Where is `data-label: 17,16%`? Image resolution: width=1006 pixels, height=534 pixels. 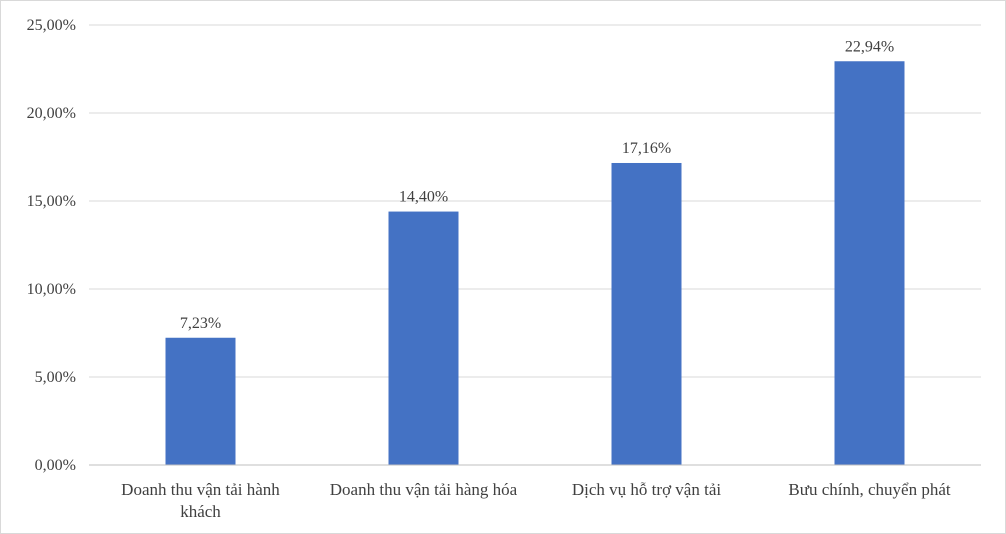
data-label: 17,16% is located at coordinates (646, 148).